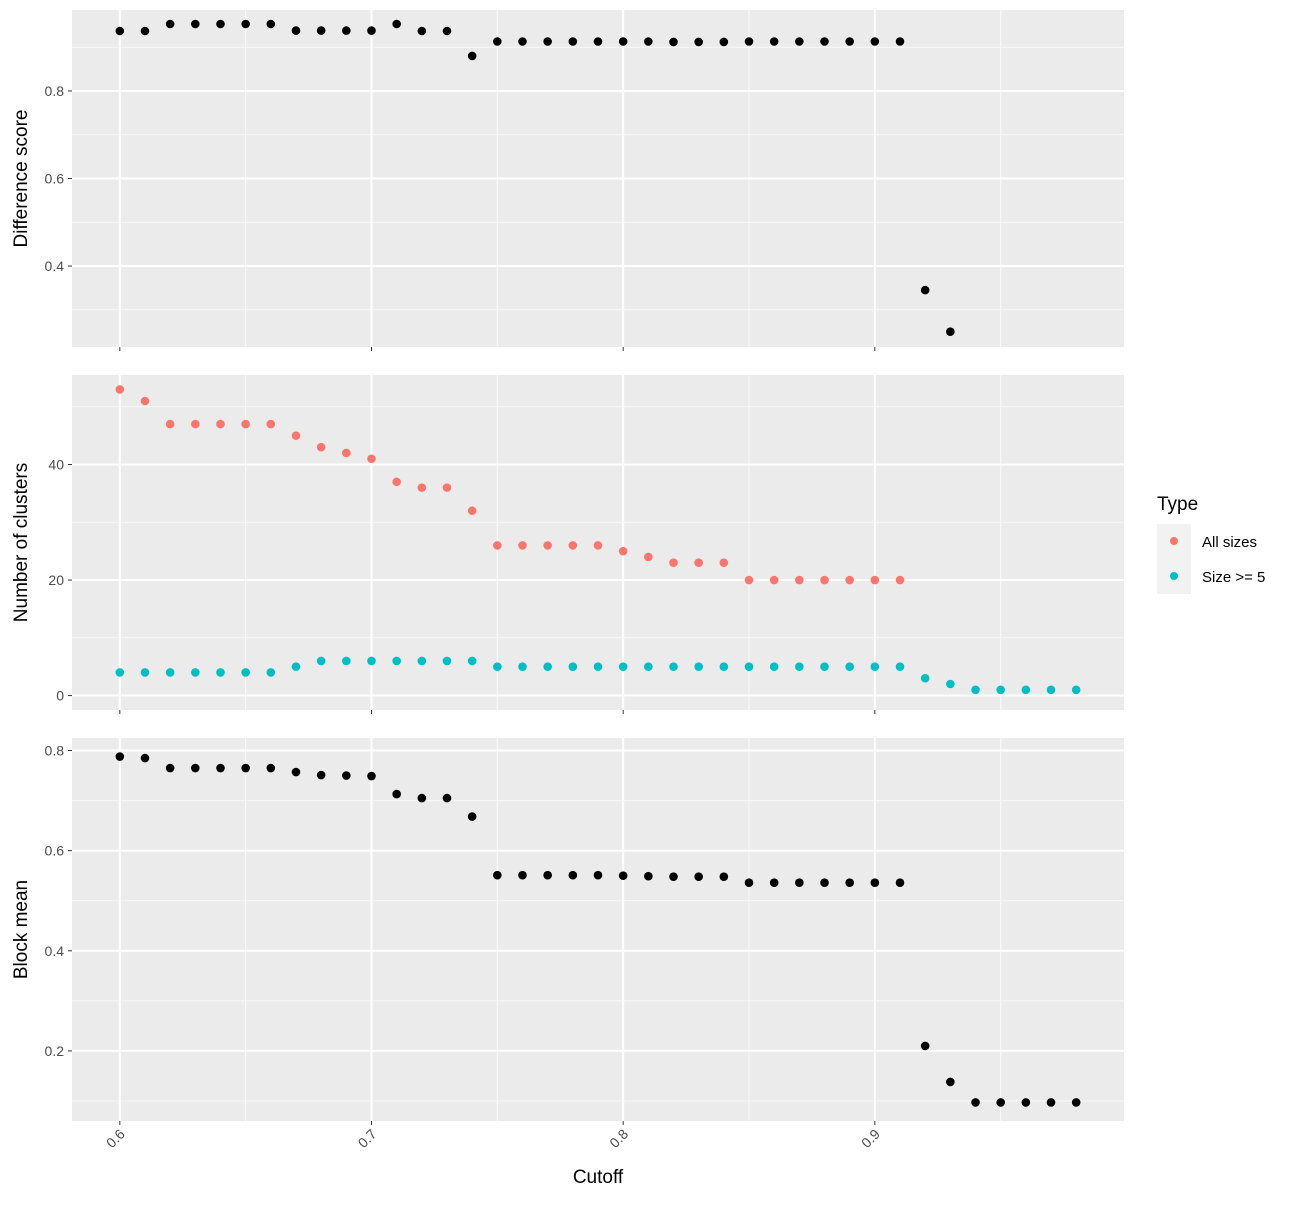 This screenshot has width=1300, height=1205. I want to click on legend: Type All sizes Size >= 5, so click(1211, 544).